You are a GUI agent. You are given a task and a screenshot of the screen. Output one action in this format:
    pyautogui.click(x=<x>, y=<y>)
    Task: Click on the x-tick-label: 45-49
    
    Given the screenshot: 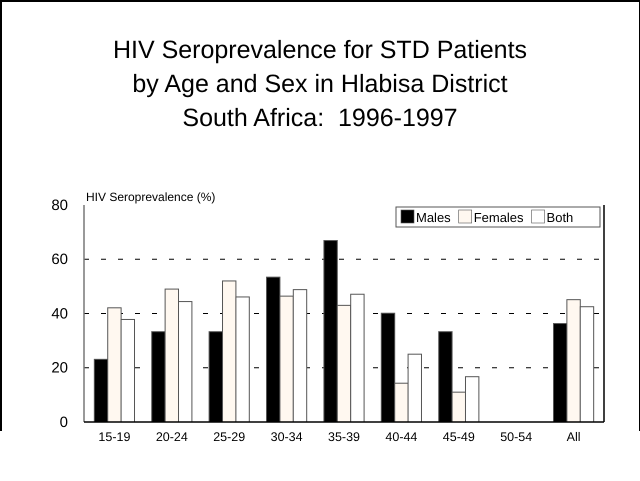 What is the action you would take?
    pyautogui.click(x=458, y=437)
    